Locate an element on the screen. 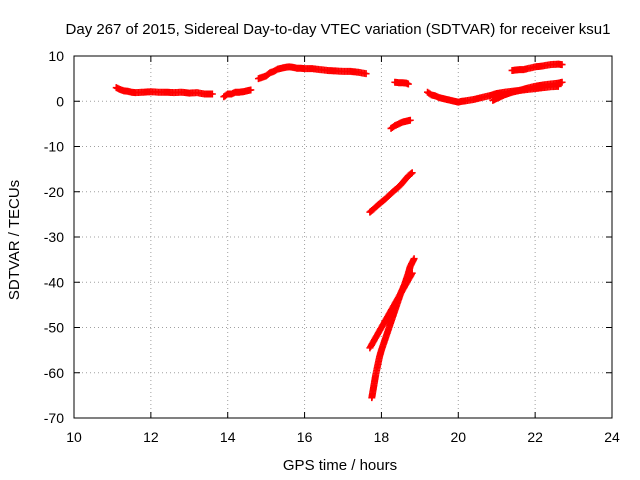  x-tick-label: 24 is located at coordinates (612, 437).